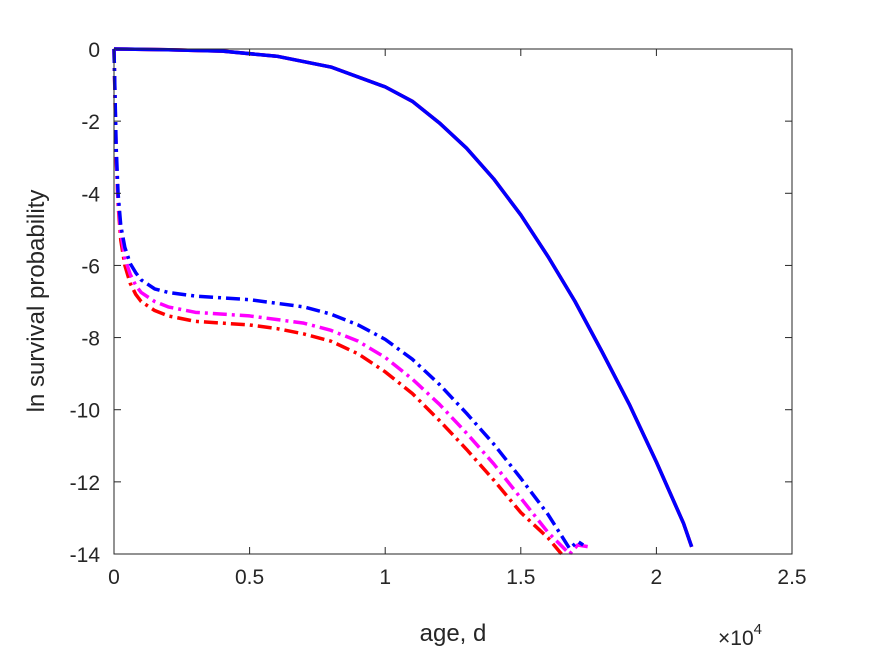 The height and width of the screenshot is (656, 875). I want to click on x-tick-label: 2.5, so click(791, 577).